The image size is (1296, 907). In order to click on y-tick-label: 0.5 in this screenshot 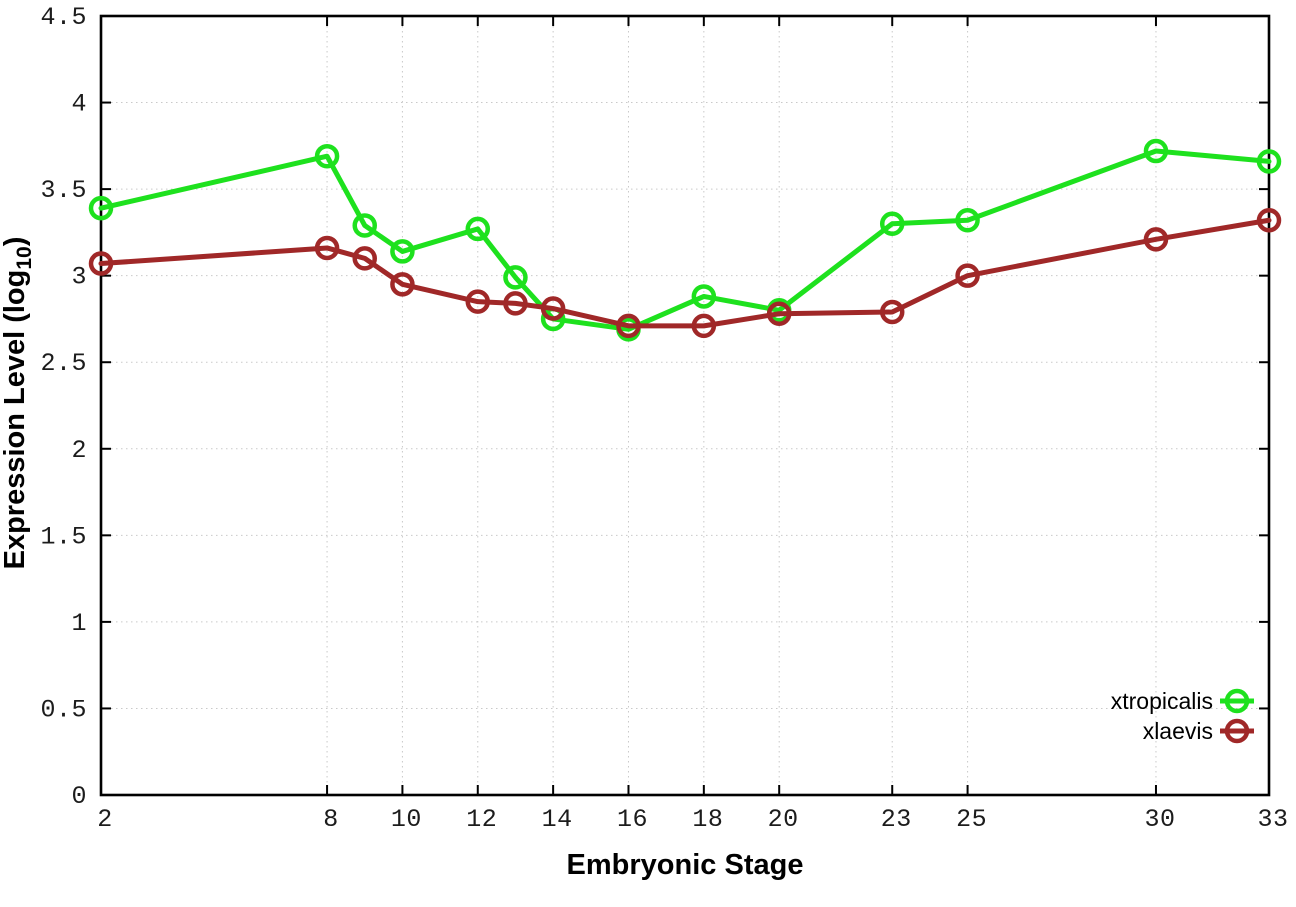, I will do `click(63, 709)`.